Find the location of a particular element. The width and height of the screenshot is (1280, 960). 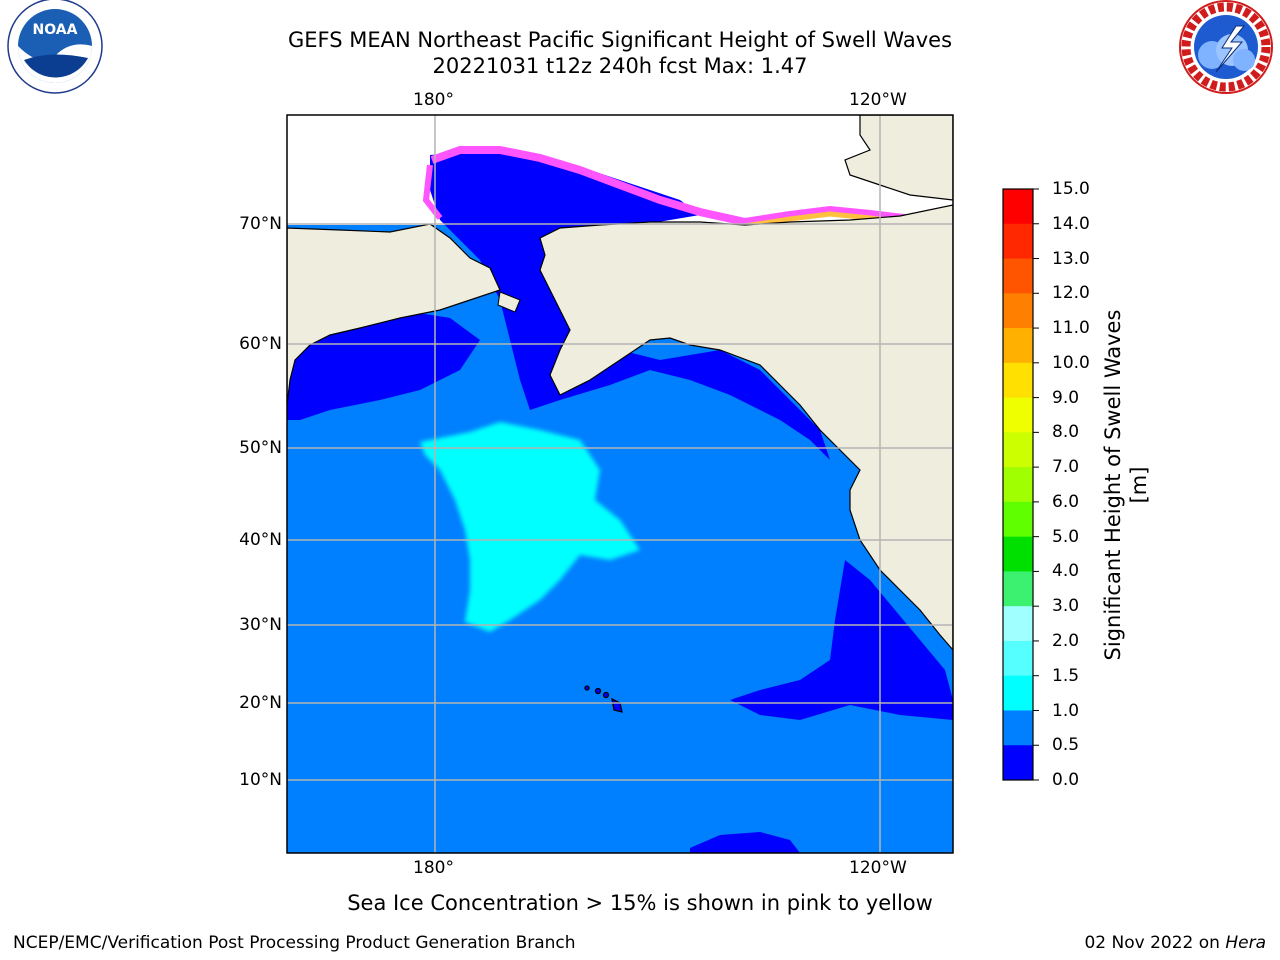

colorbar-tick-label: 1.0 is located at coordinates (1066, 710).